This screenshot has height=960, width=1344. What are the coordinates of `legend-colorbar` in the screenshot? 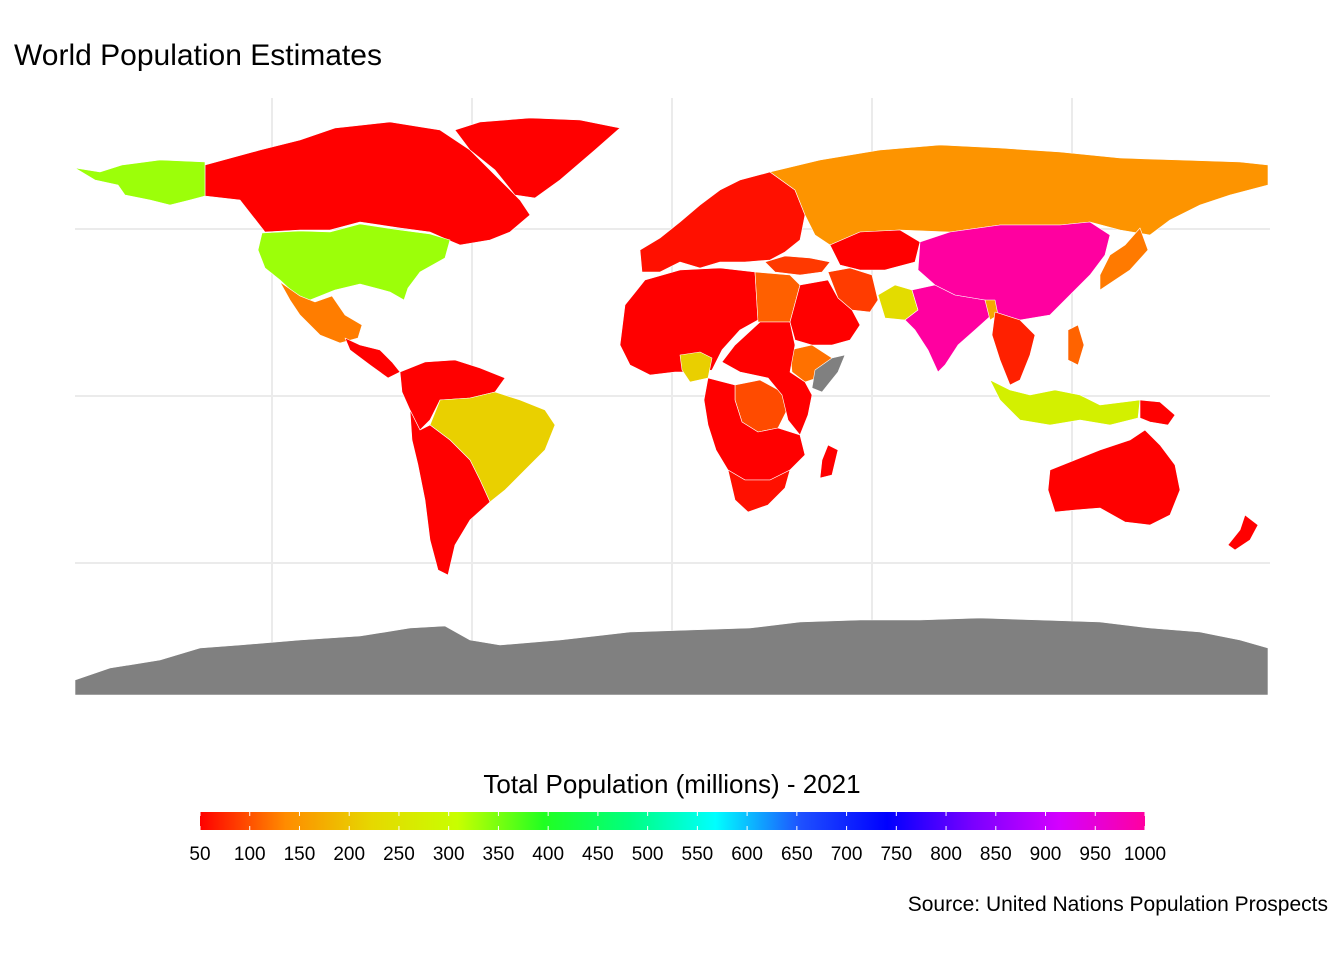 It's located at (672, 821).